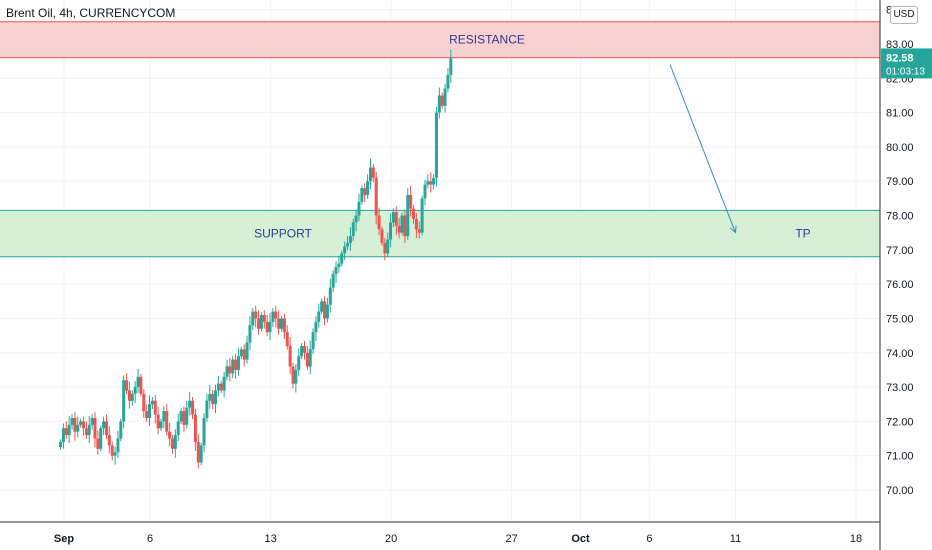  What do you see at coordinates (856, 539) in the screenshot?
I see `x-tick-label: 18` at bounding box center [856, 539].